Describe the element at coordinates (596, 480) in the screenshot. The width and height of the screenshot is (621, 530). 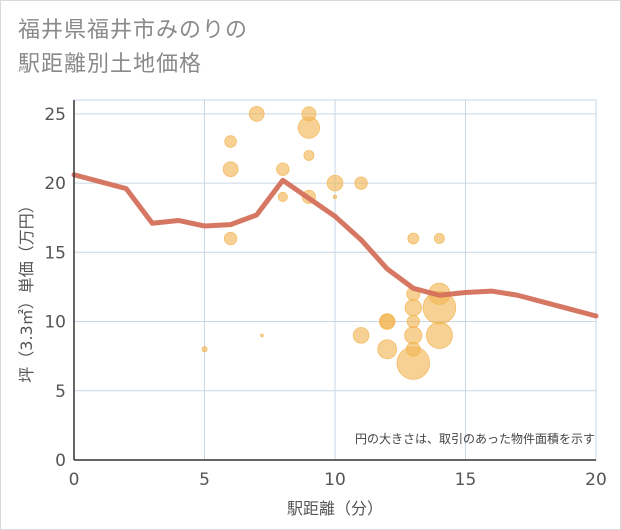
I see `x-tick-label: 20` at that location.